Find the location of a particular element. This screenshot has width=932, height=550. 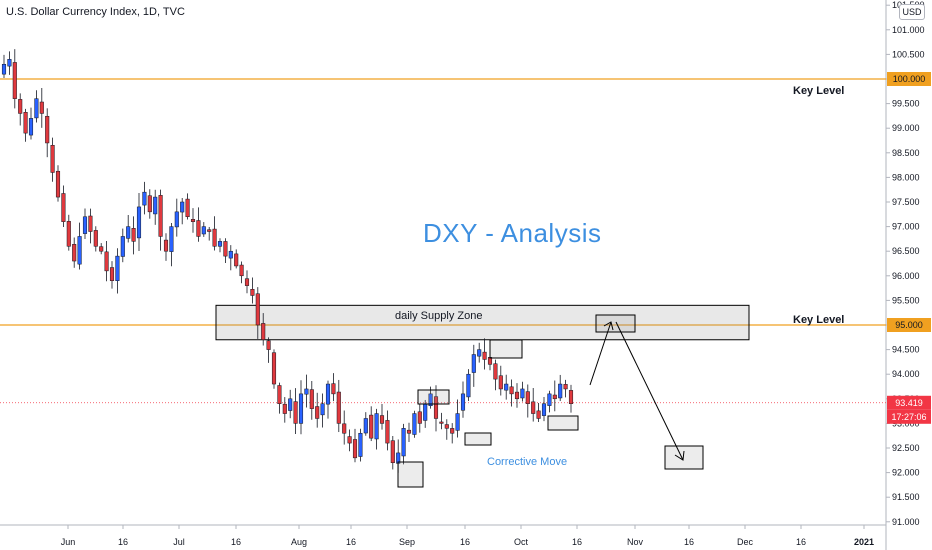

supply-zone-box is located at coordinates (482, 322).